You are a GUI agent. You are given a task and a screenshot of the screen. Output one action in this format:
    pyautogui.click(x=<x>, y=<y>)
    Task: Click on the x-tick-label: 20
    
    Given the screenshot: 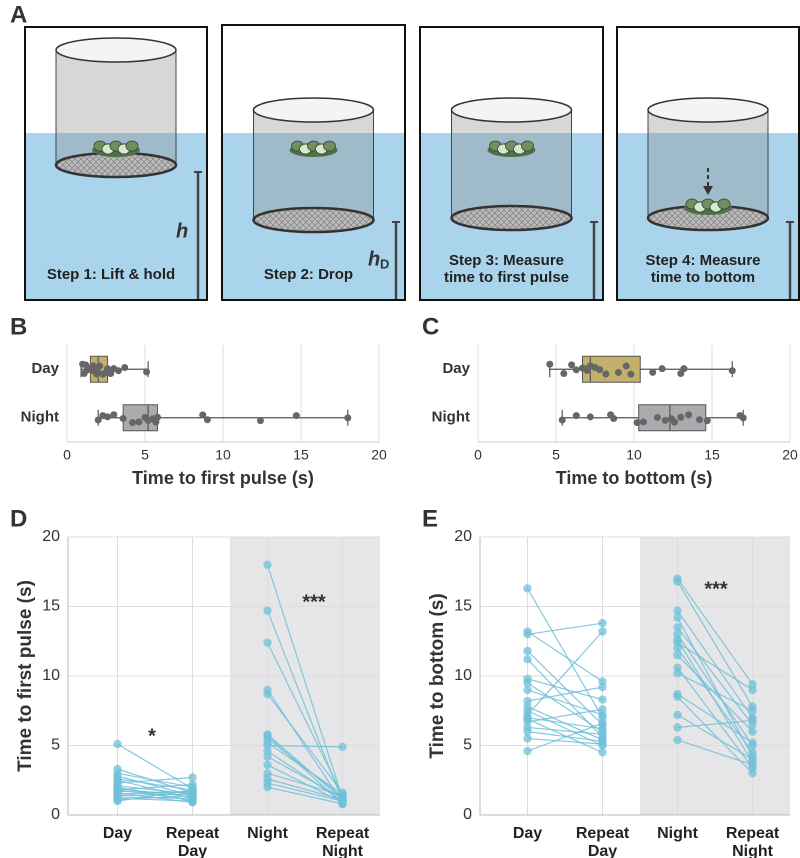 What is the action you would take?
    pyautogui.click(x=790, y=455)
    